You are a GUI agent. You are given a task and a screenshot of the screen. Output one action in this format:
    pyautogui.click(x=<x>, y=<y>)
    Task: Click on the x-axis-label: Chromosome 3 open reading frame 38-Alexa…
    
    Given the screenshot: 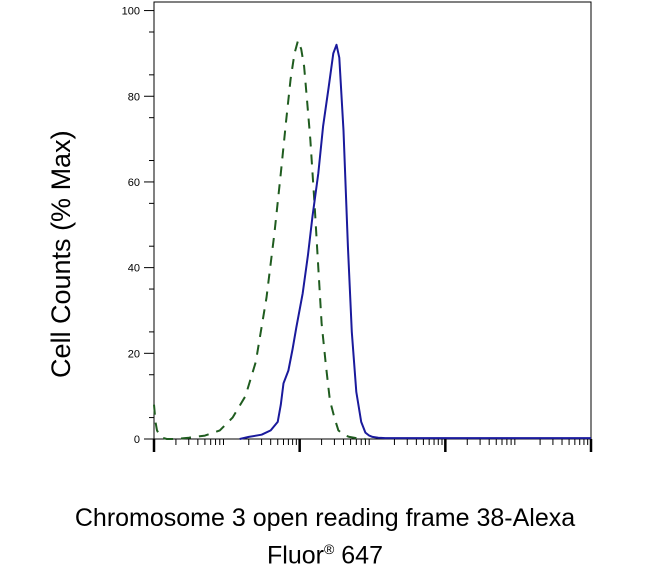 What is the action you would take?
    pyautogui.click(x=325, y=537)
    